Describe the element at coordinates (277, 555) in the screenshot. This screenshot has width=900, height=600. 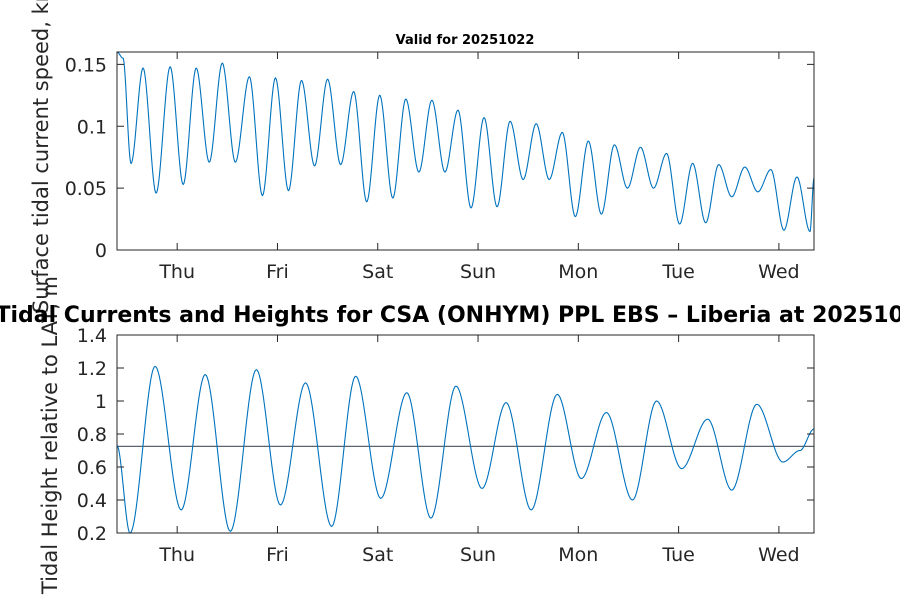
I see `tidal-height-x-tick-label: Fri` at that location.